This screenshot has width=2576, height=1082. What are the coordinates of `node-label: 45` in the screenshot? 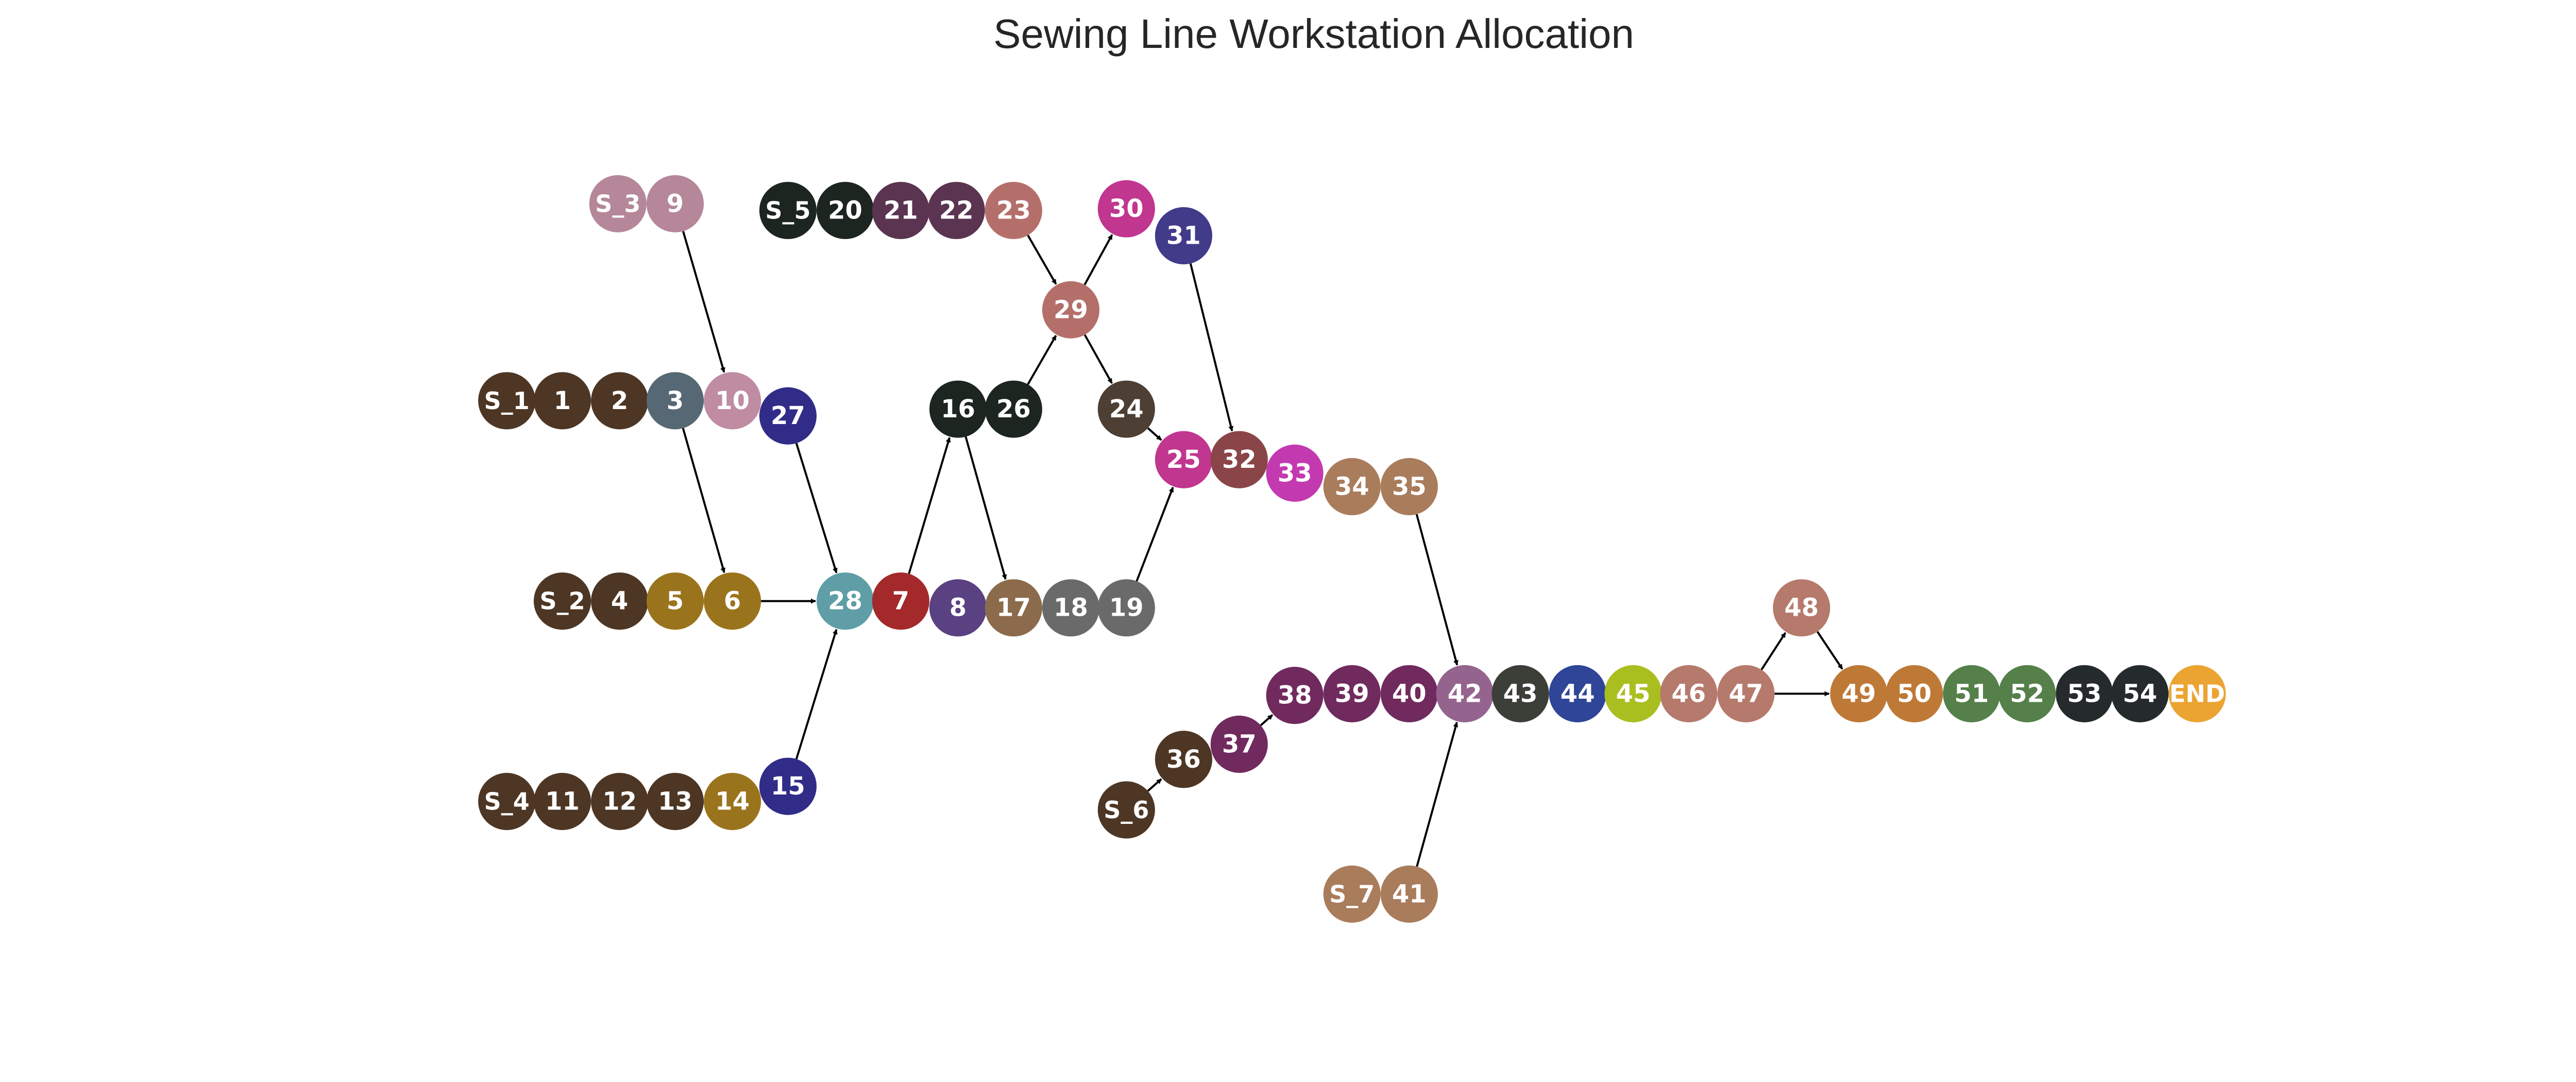 It's located at (1633, 693).